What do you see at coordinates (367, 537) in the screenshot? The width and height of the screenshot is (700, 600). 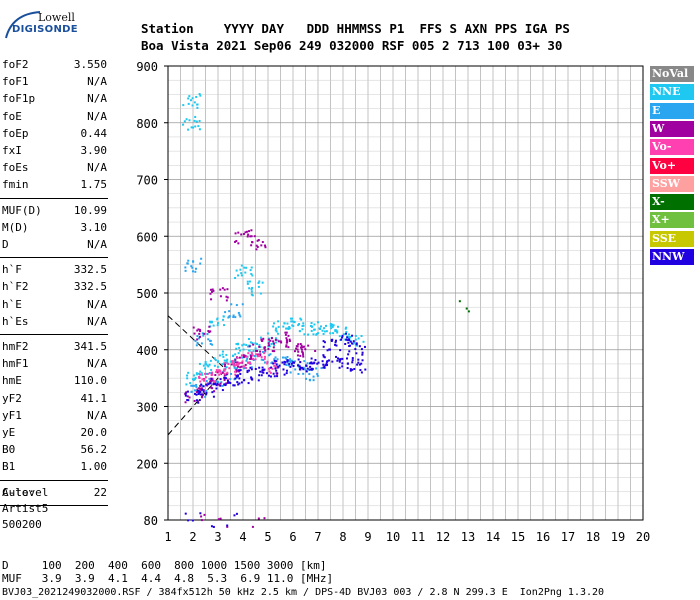 I see `x-tick-label: 9` at bounding box center [367, 537].